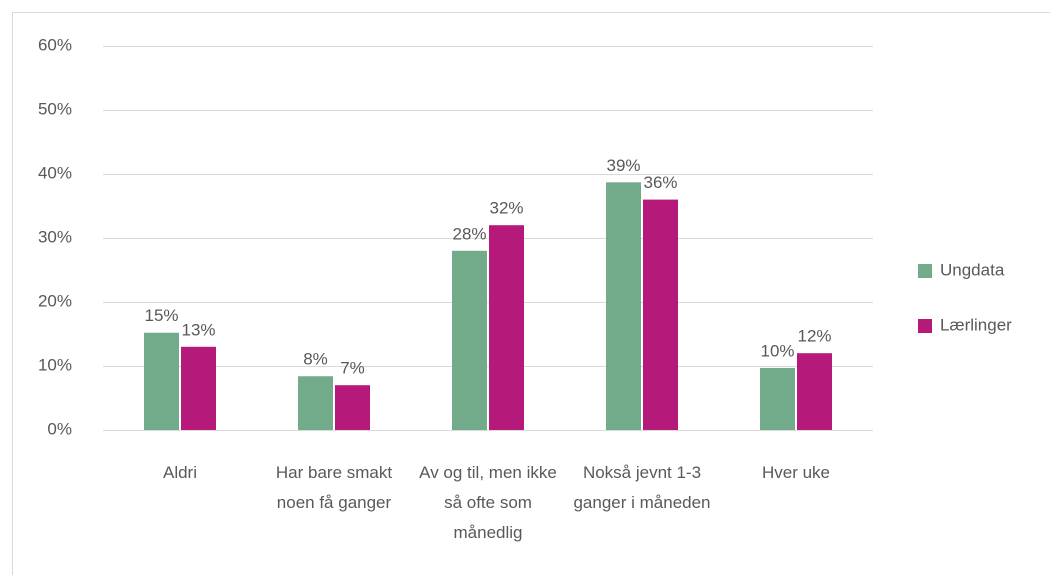 This screenshot has width=1050, height=575. What do you see at coordinates (777, 350) in the screenshot?
I see `value-label: 10%` at bounding box center [777, 350].